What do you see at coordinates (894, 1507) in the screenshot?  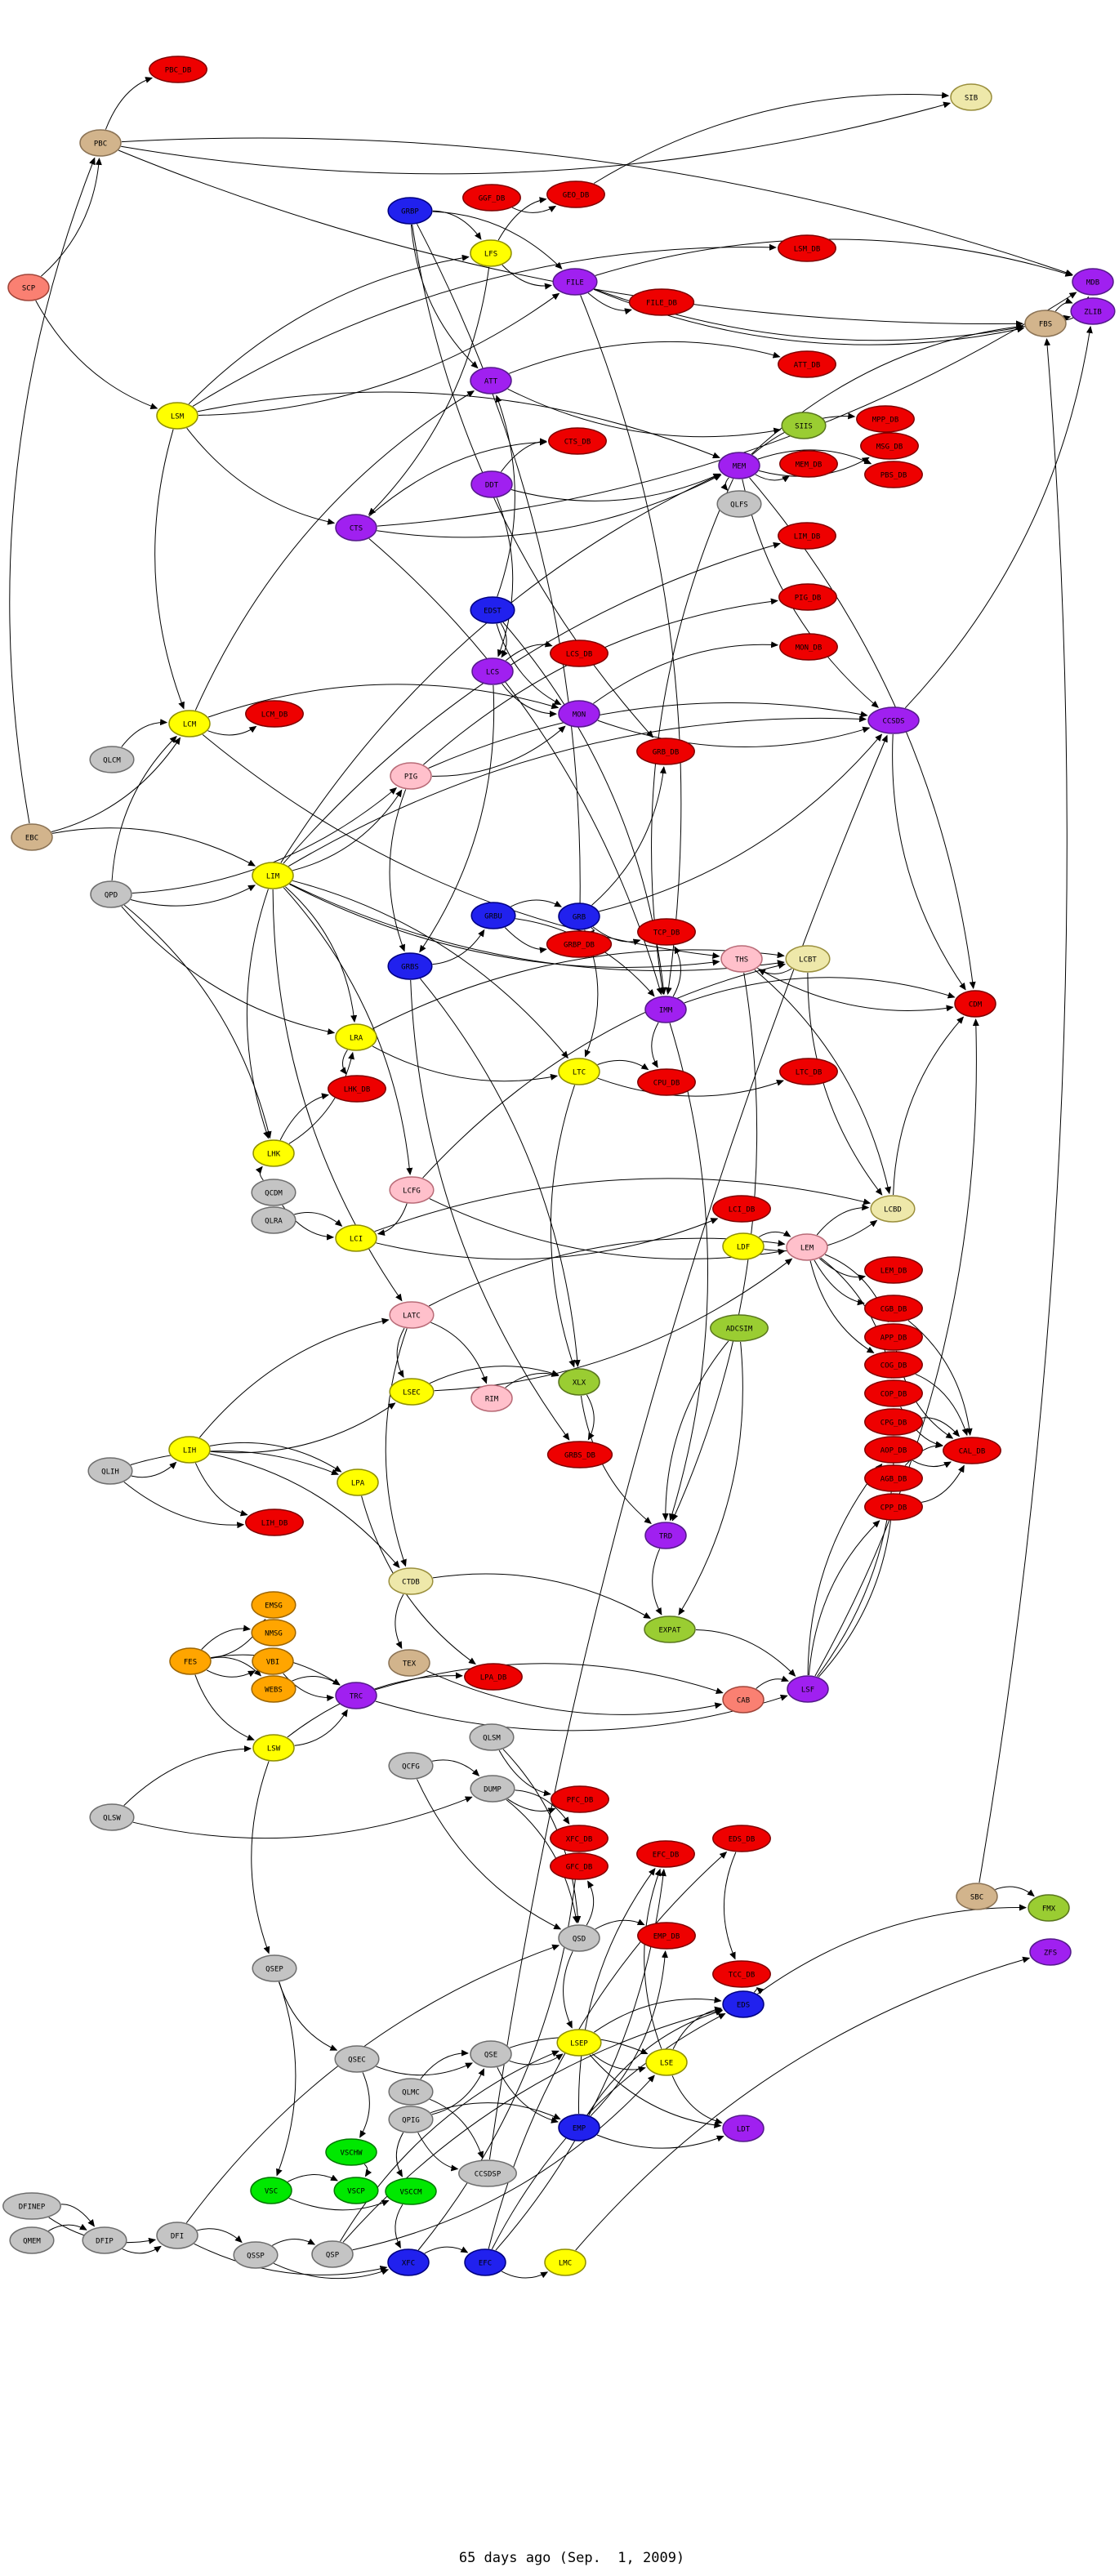 I see `graph-node-cpp_db: CPP_DB` at bounding box center [894, 1507].